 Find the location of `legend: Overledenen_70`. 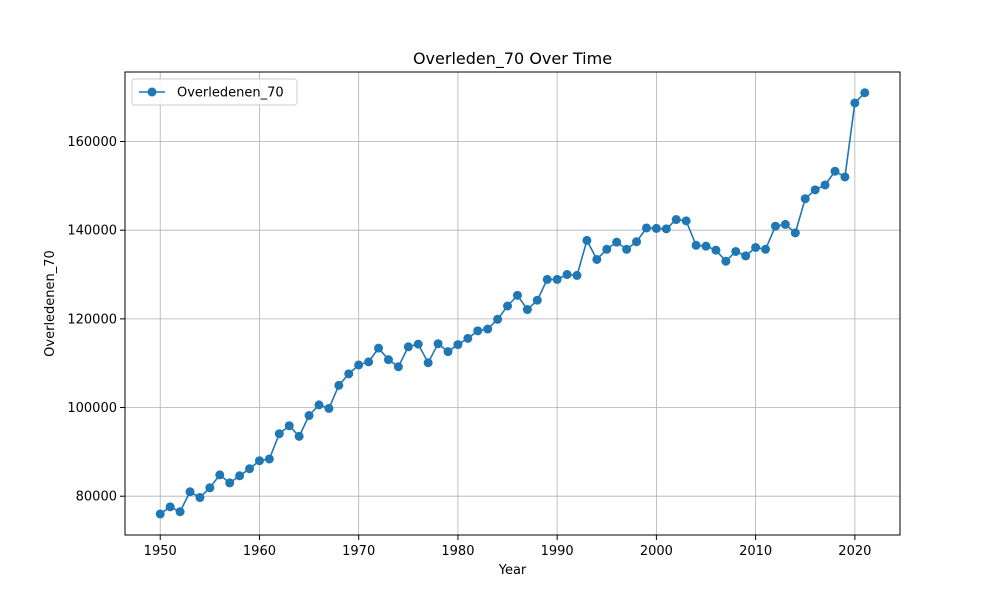

legend: Overledenen_70 is located at coordinates (214, 92).